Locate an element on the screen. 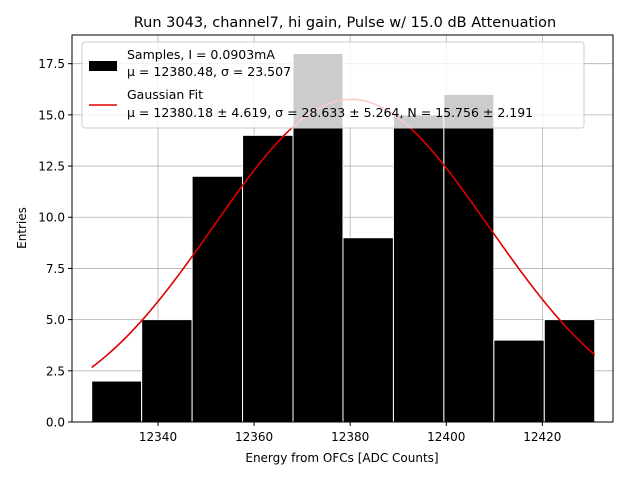 This screenshot has height=480, width=640. y-axis-ticks: 0.0 2.5 5.0 7.5 10.0 12.5 15.0 17.5 is located at coordinates (55, 243).